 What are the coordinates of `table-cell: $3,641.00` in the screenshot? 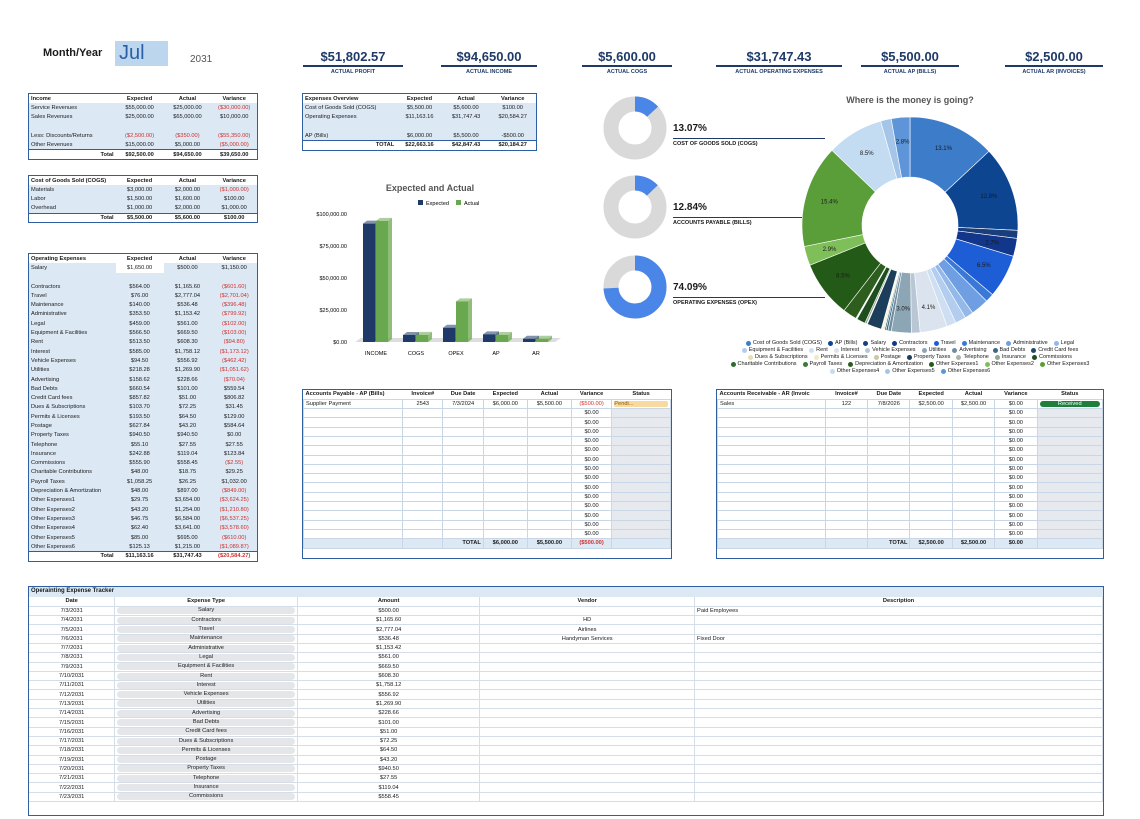 It's located at (187, 528).